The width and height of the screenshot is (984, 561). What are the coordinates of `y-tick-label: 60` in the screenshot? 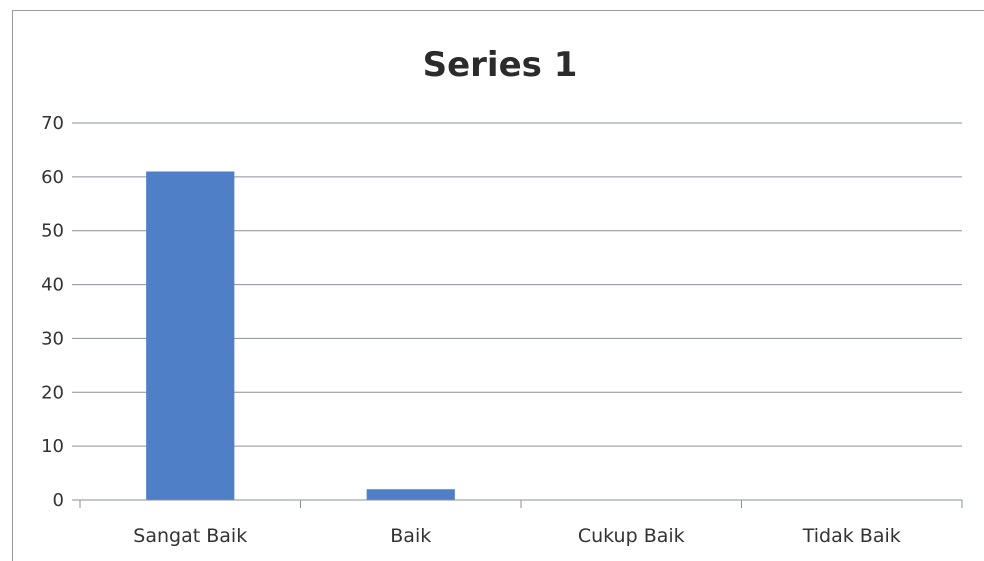 It's located at (52, 177).